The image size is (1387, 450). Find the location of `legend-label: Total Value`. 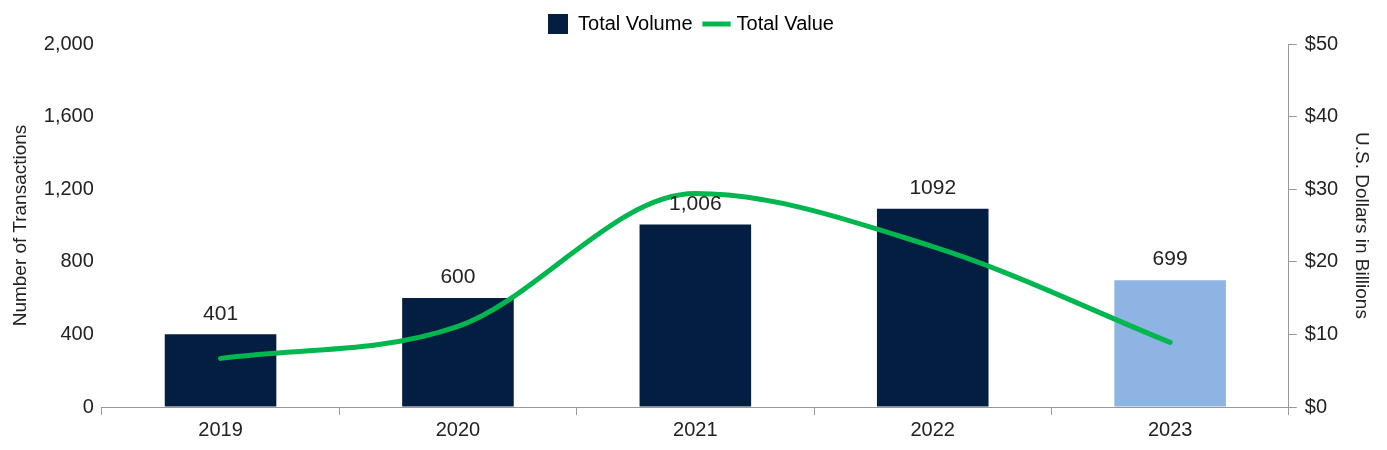

legend-label: Total Value is located at coordinates (785, 22).